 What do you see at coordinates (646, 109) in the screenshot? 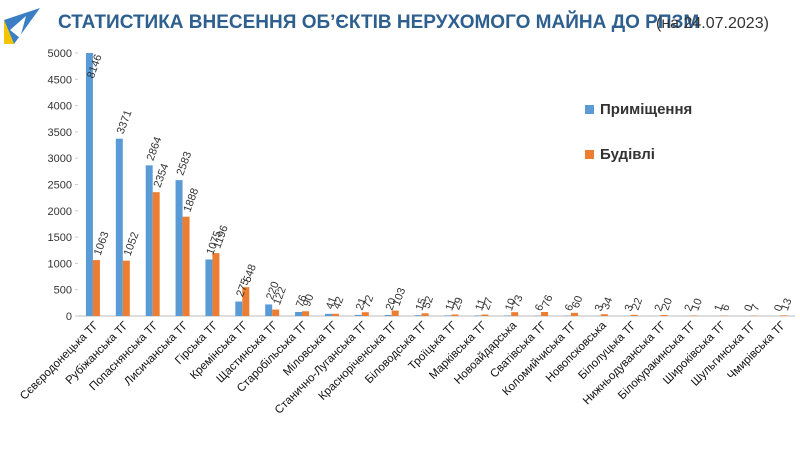
I see `legend-label: Приміщення` at bounding box center [646, 109].